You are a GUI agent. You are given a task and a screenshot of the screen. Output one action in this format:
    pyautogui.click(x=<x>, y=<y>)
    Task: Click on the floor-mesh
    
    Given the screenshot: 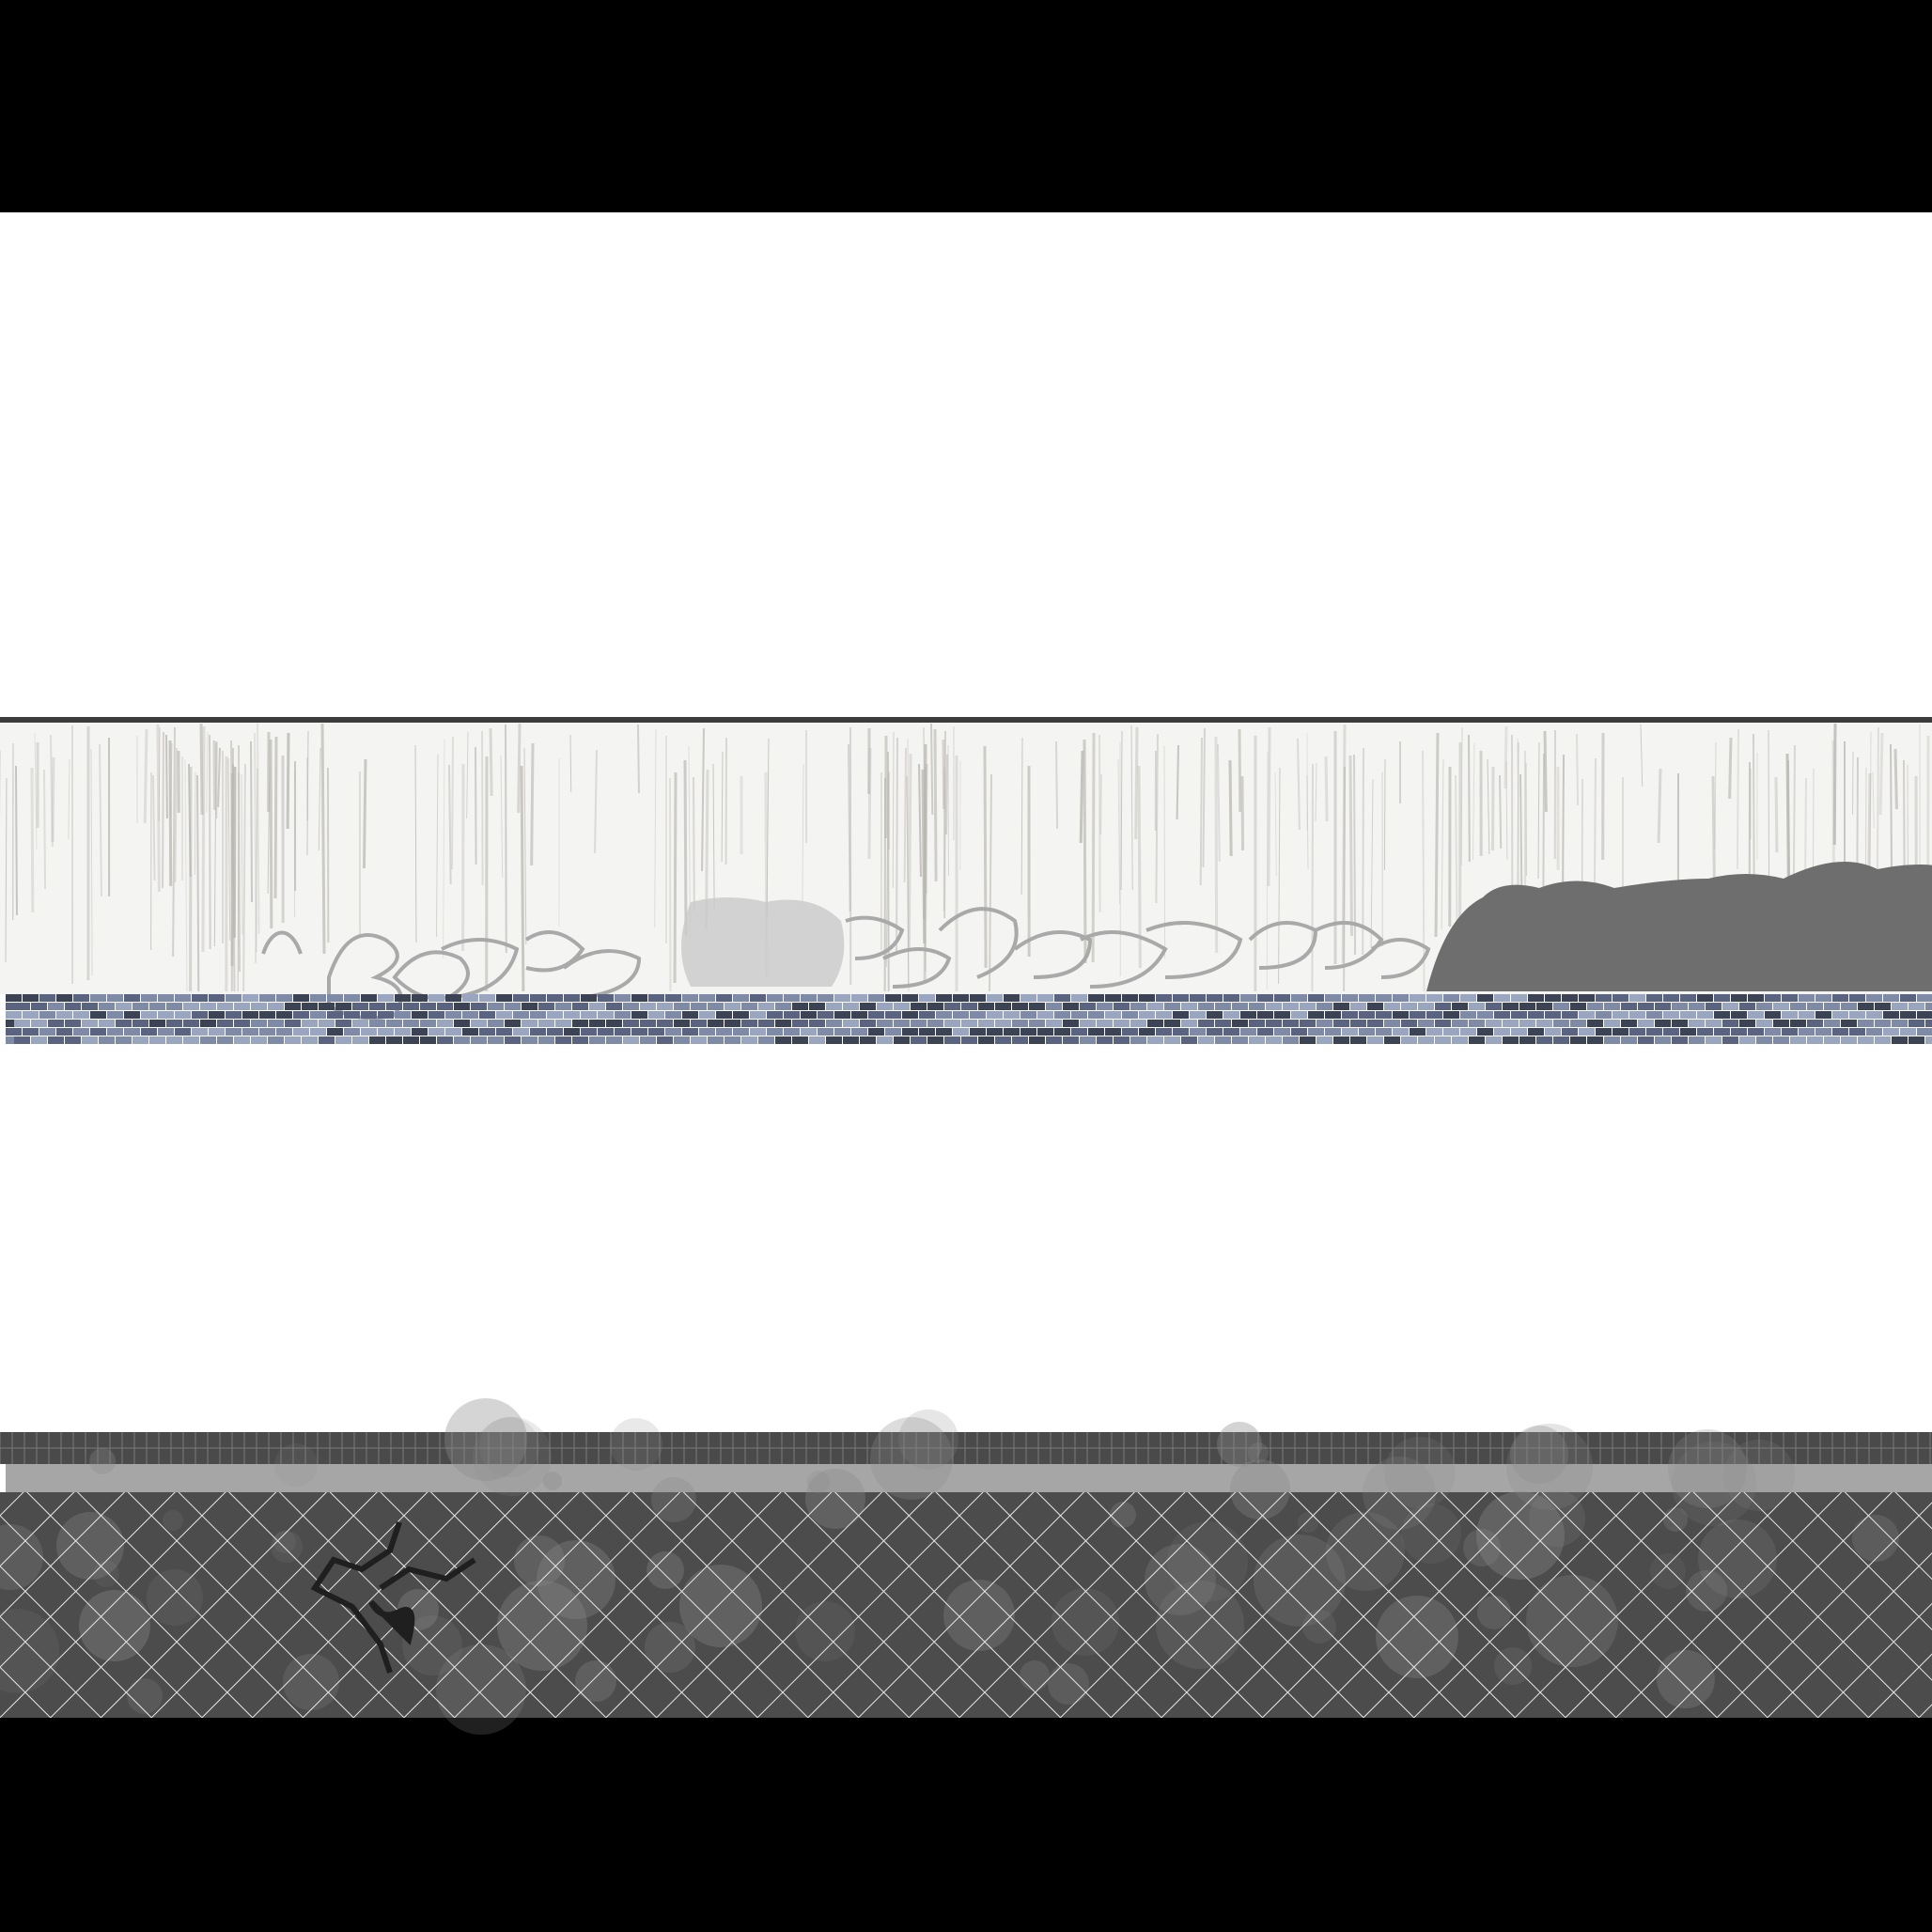 What is the action you would take?
    pyautogui.click(x=966, y=1605)
    